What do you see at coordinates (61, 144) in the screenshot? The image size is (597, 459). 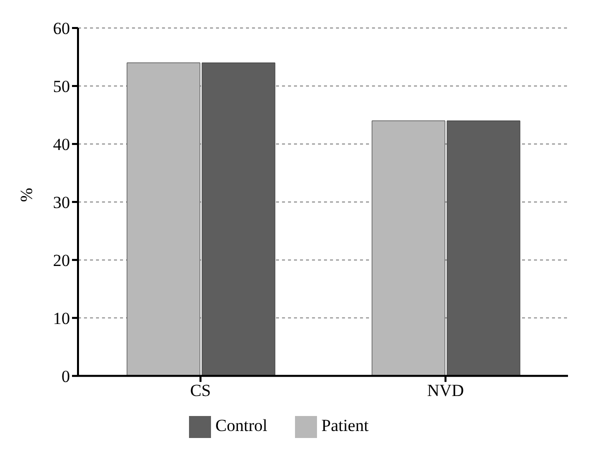 I see `y-tick-label: 40` at bounding box center [61, 144].